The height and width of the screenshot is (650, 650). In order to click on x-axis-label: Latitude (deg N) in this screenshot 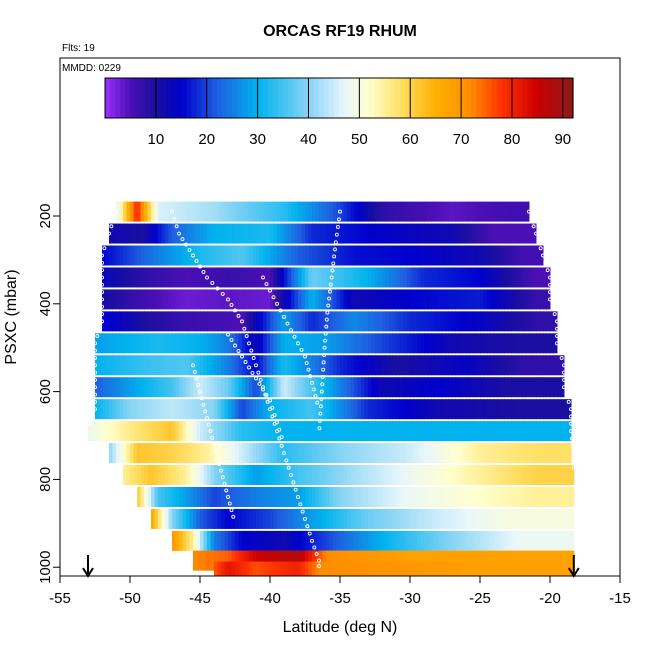, I will do `click(340, 627)`.